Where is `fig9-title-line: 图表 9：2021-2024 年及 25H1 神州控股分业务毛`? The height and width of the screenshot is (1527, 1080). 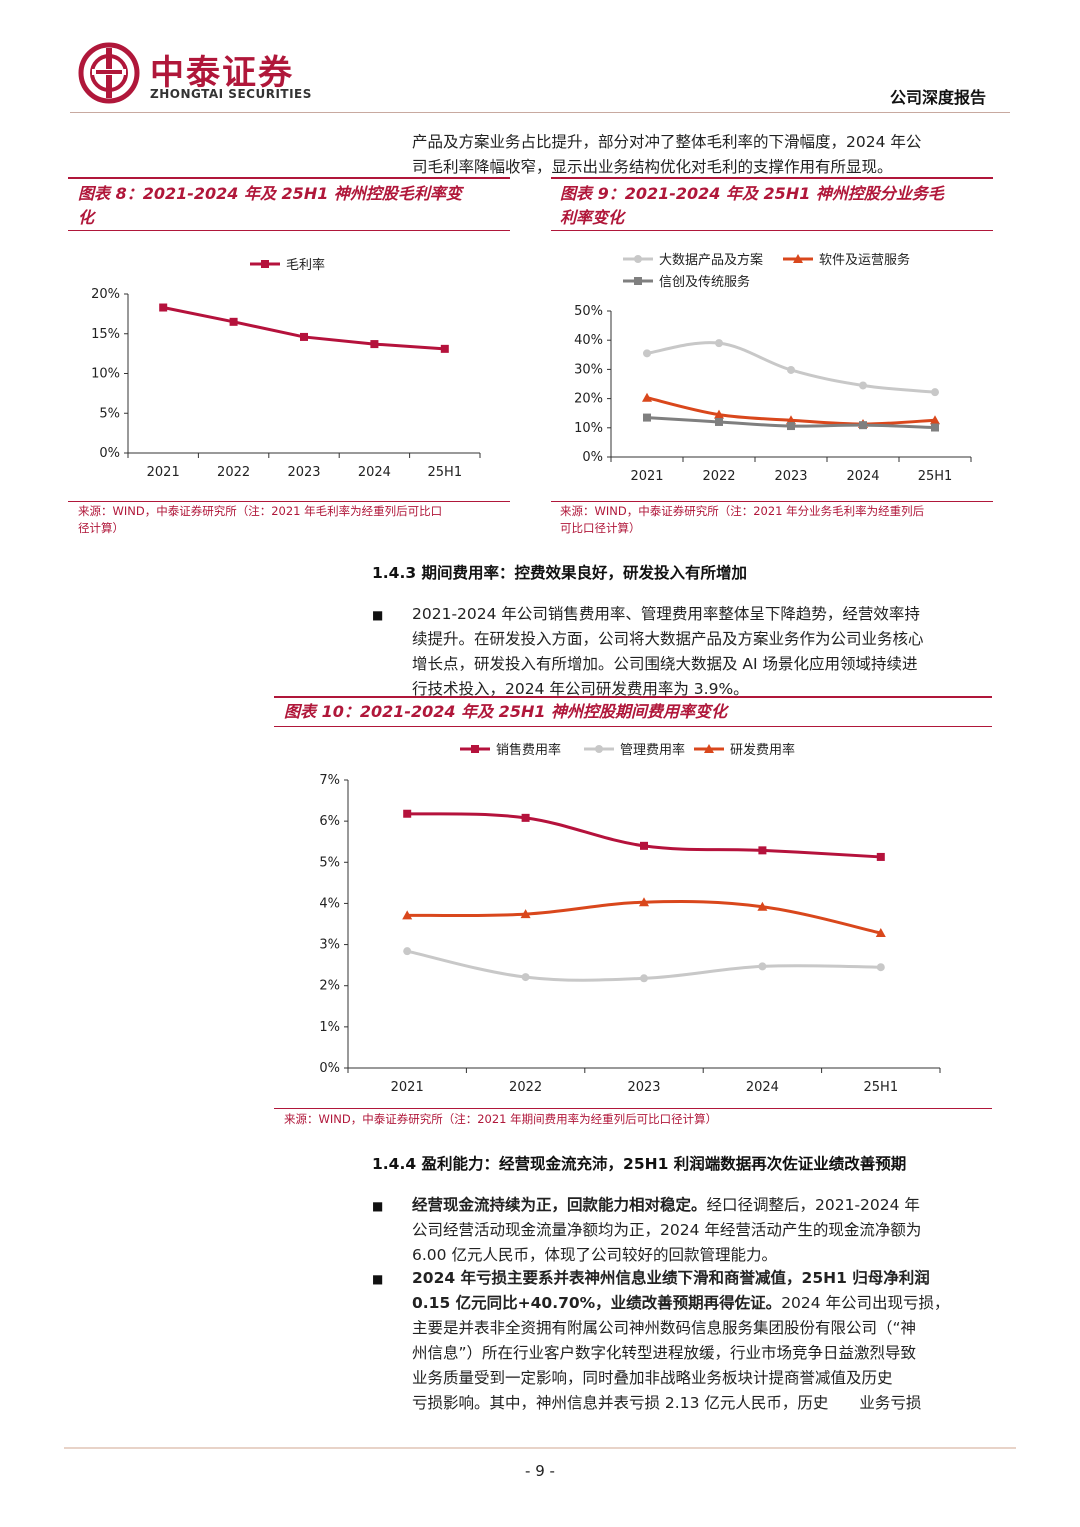 fig9-title-line: 图表 9：2021-2024 年及 25H1 神州控股分业务毛 is located at coordinates (752, 193).